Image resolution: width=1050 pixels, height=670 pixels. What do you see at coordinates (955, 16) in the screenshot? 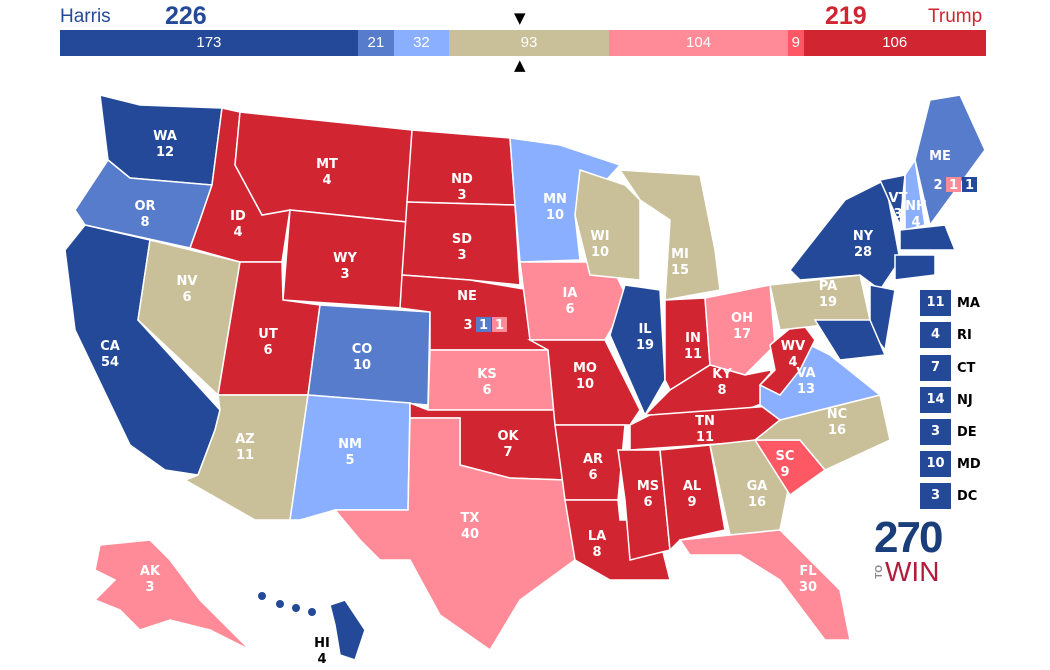
I see `rep-candidate-name: Trump` at bounding box center [955, 16].